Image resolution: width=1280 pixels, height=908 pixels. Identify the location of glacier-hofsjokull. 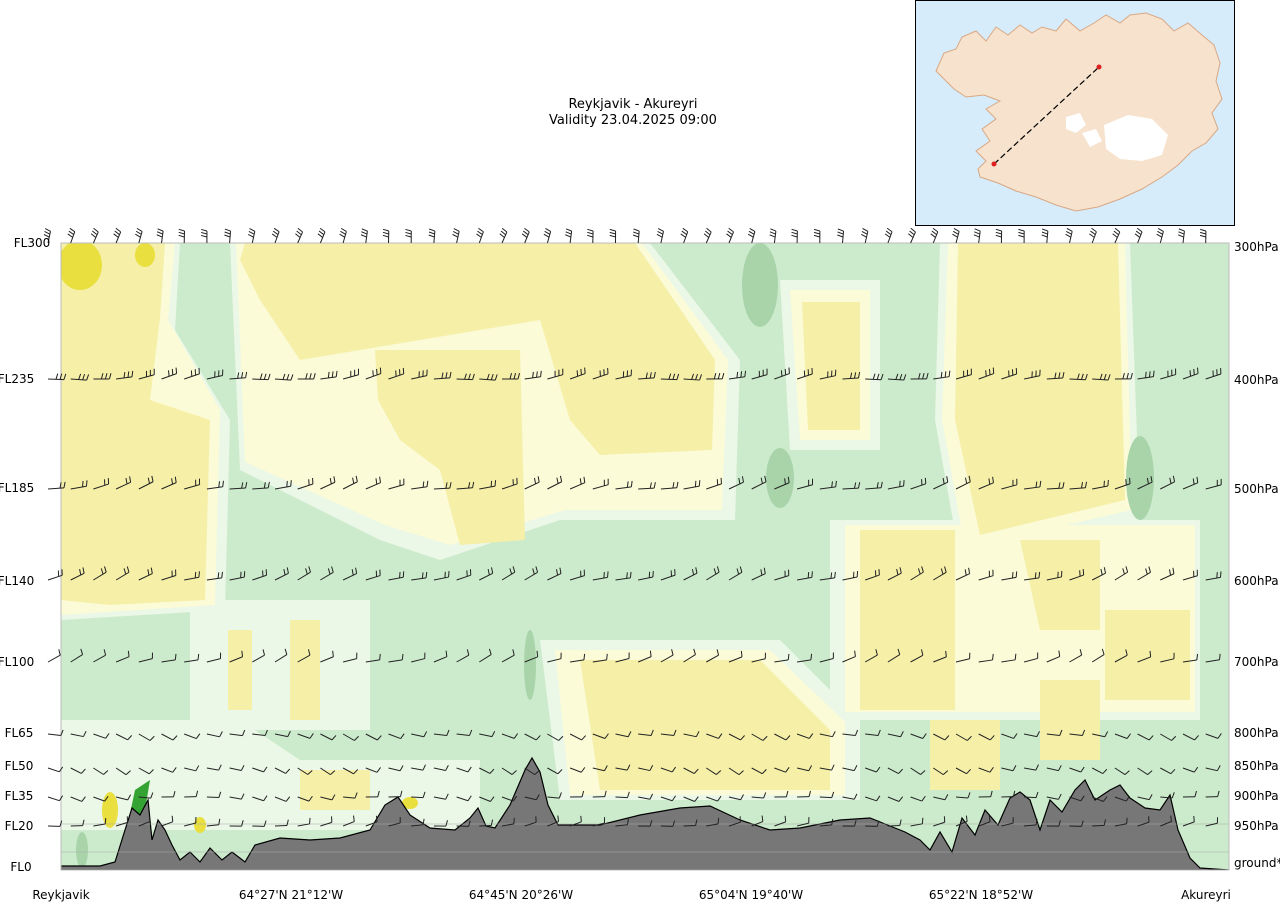
(1092, 138).